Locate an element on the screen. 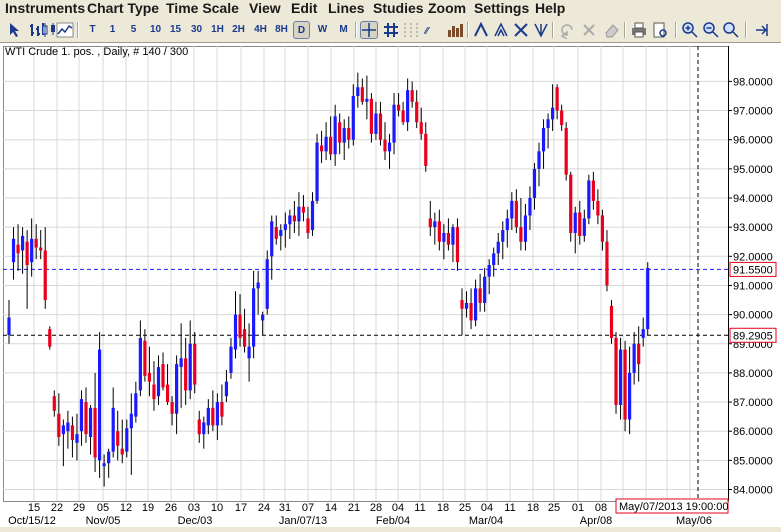 Image resolution: width=781 pixels, height=532 pixels. channel-tool-icon is located at coordinates (501, 30).